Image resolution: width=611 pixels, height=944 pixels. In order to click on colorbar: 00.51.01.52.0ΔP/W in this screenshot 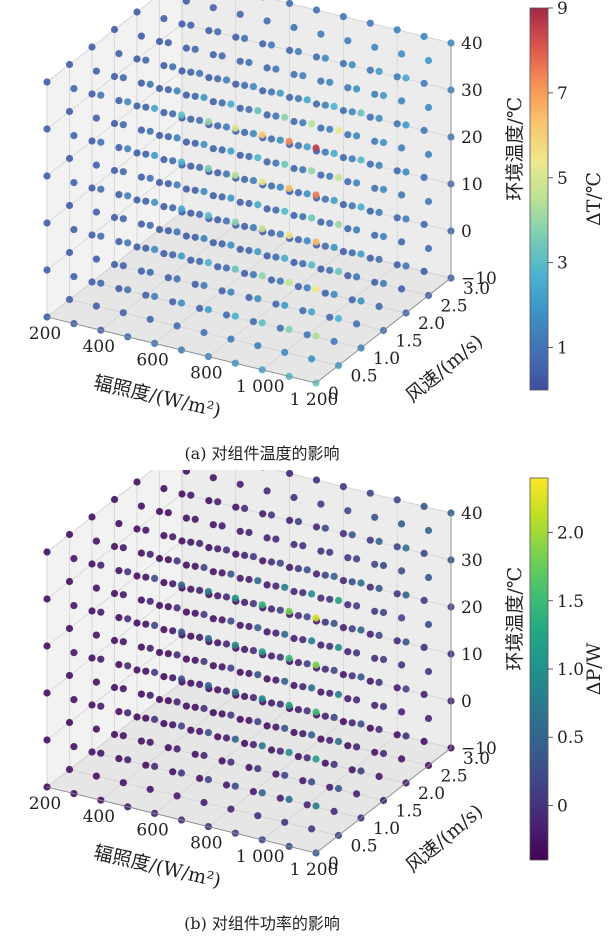, I will do `click(567, 669)`.